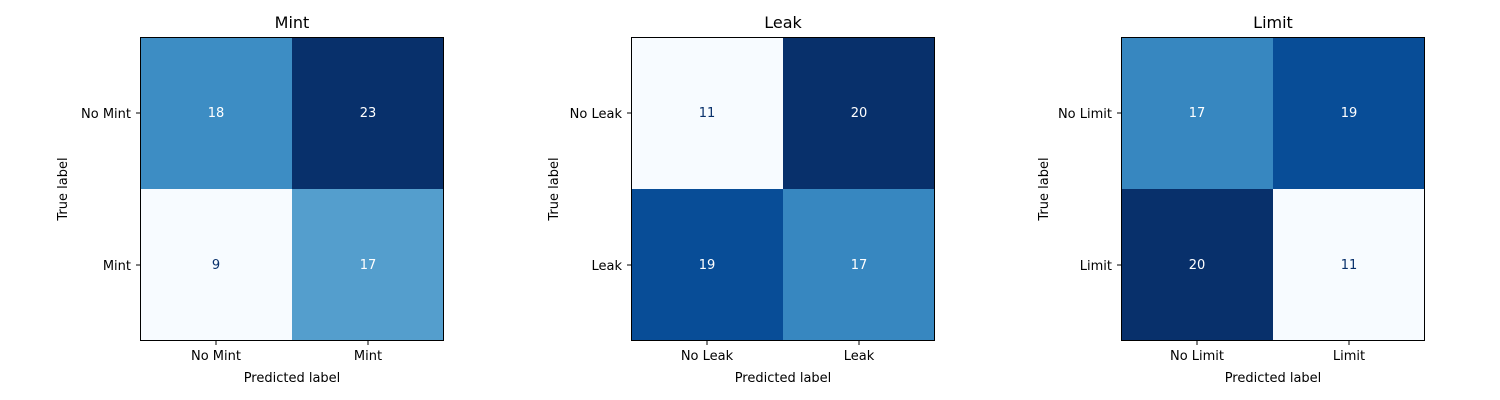  What do you see at coordinates (106, 114) in the screenshot?
I see `y-tick-label: No Mint` at bounding box center [106, 114].